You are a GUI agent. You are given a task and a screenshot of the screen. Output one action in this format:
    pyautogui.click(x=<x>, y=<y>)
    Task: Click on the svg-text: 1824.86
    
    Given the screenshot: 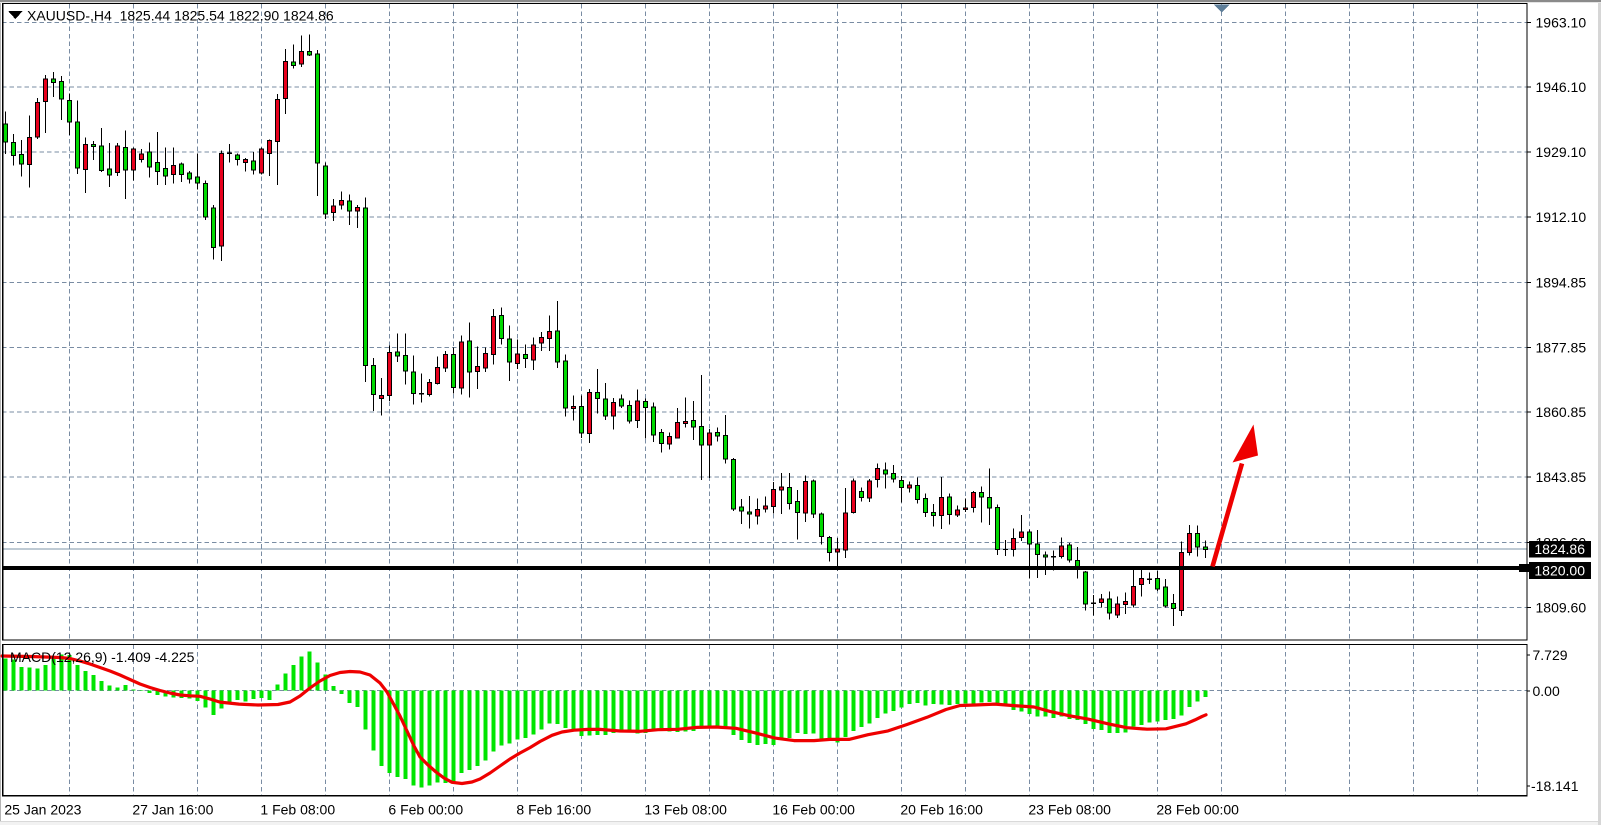 What is the action you would take?
    pyautogui.click(x=1559, y=549)
    